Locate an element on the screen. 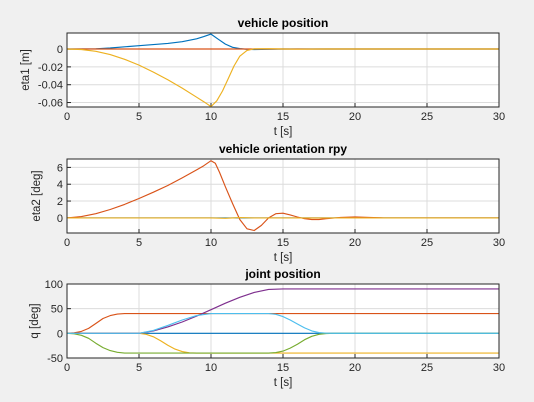  y-axis-label: eta1 [m] is located at coordinates (26, 70).